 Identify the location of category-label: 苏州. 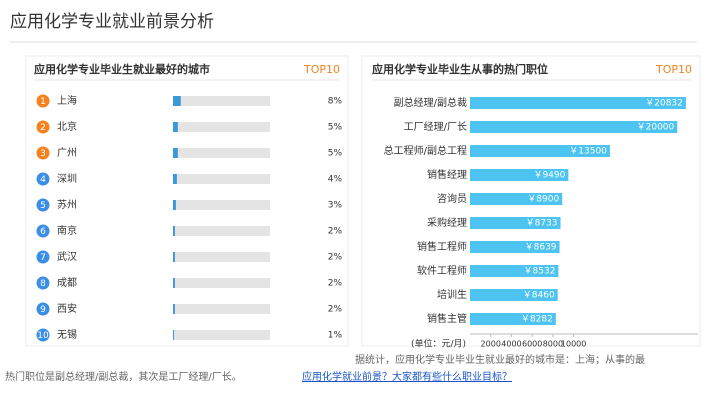
(67, 204).